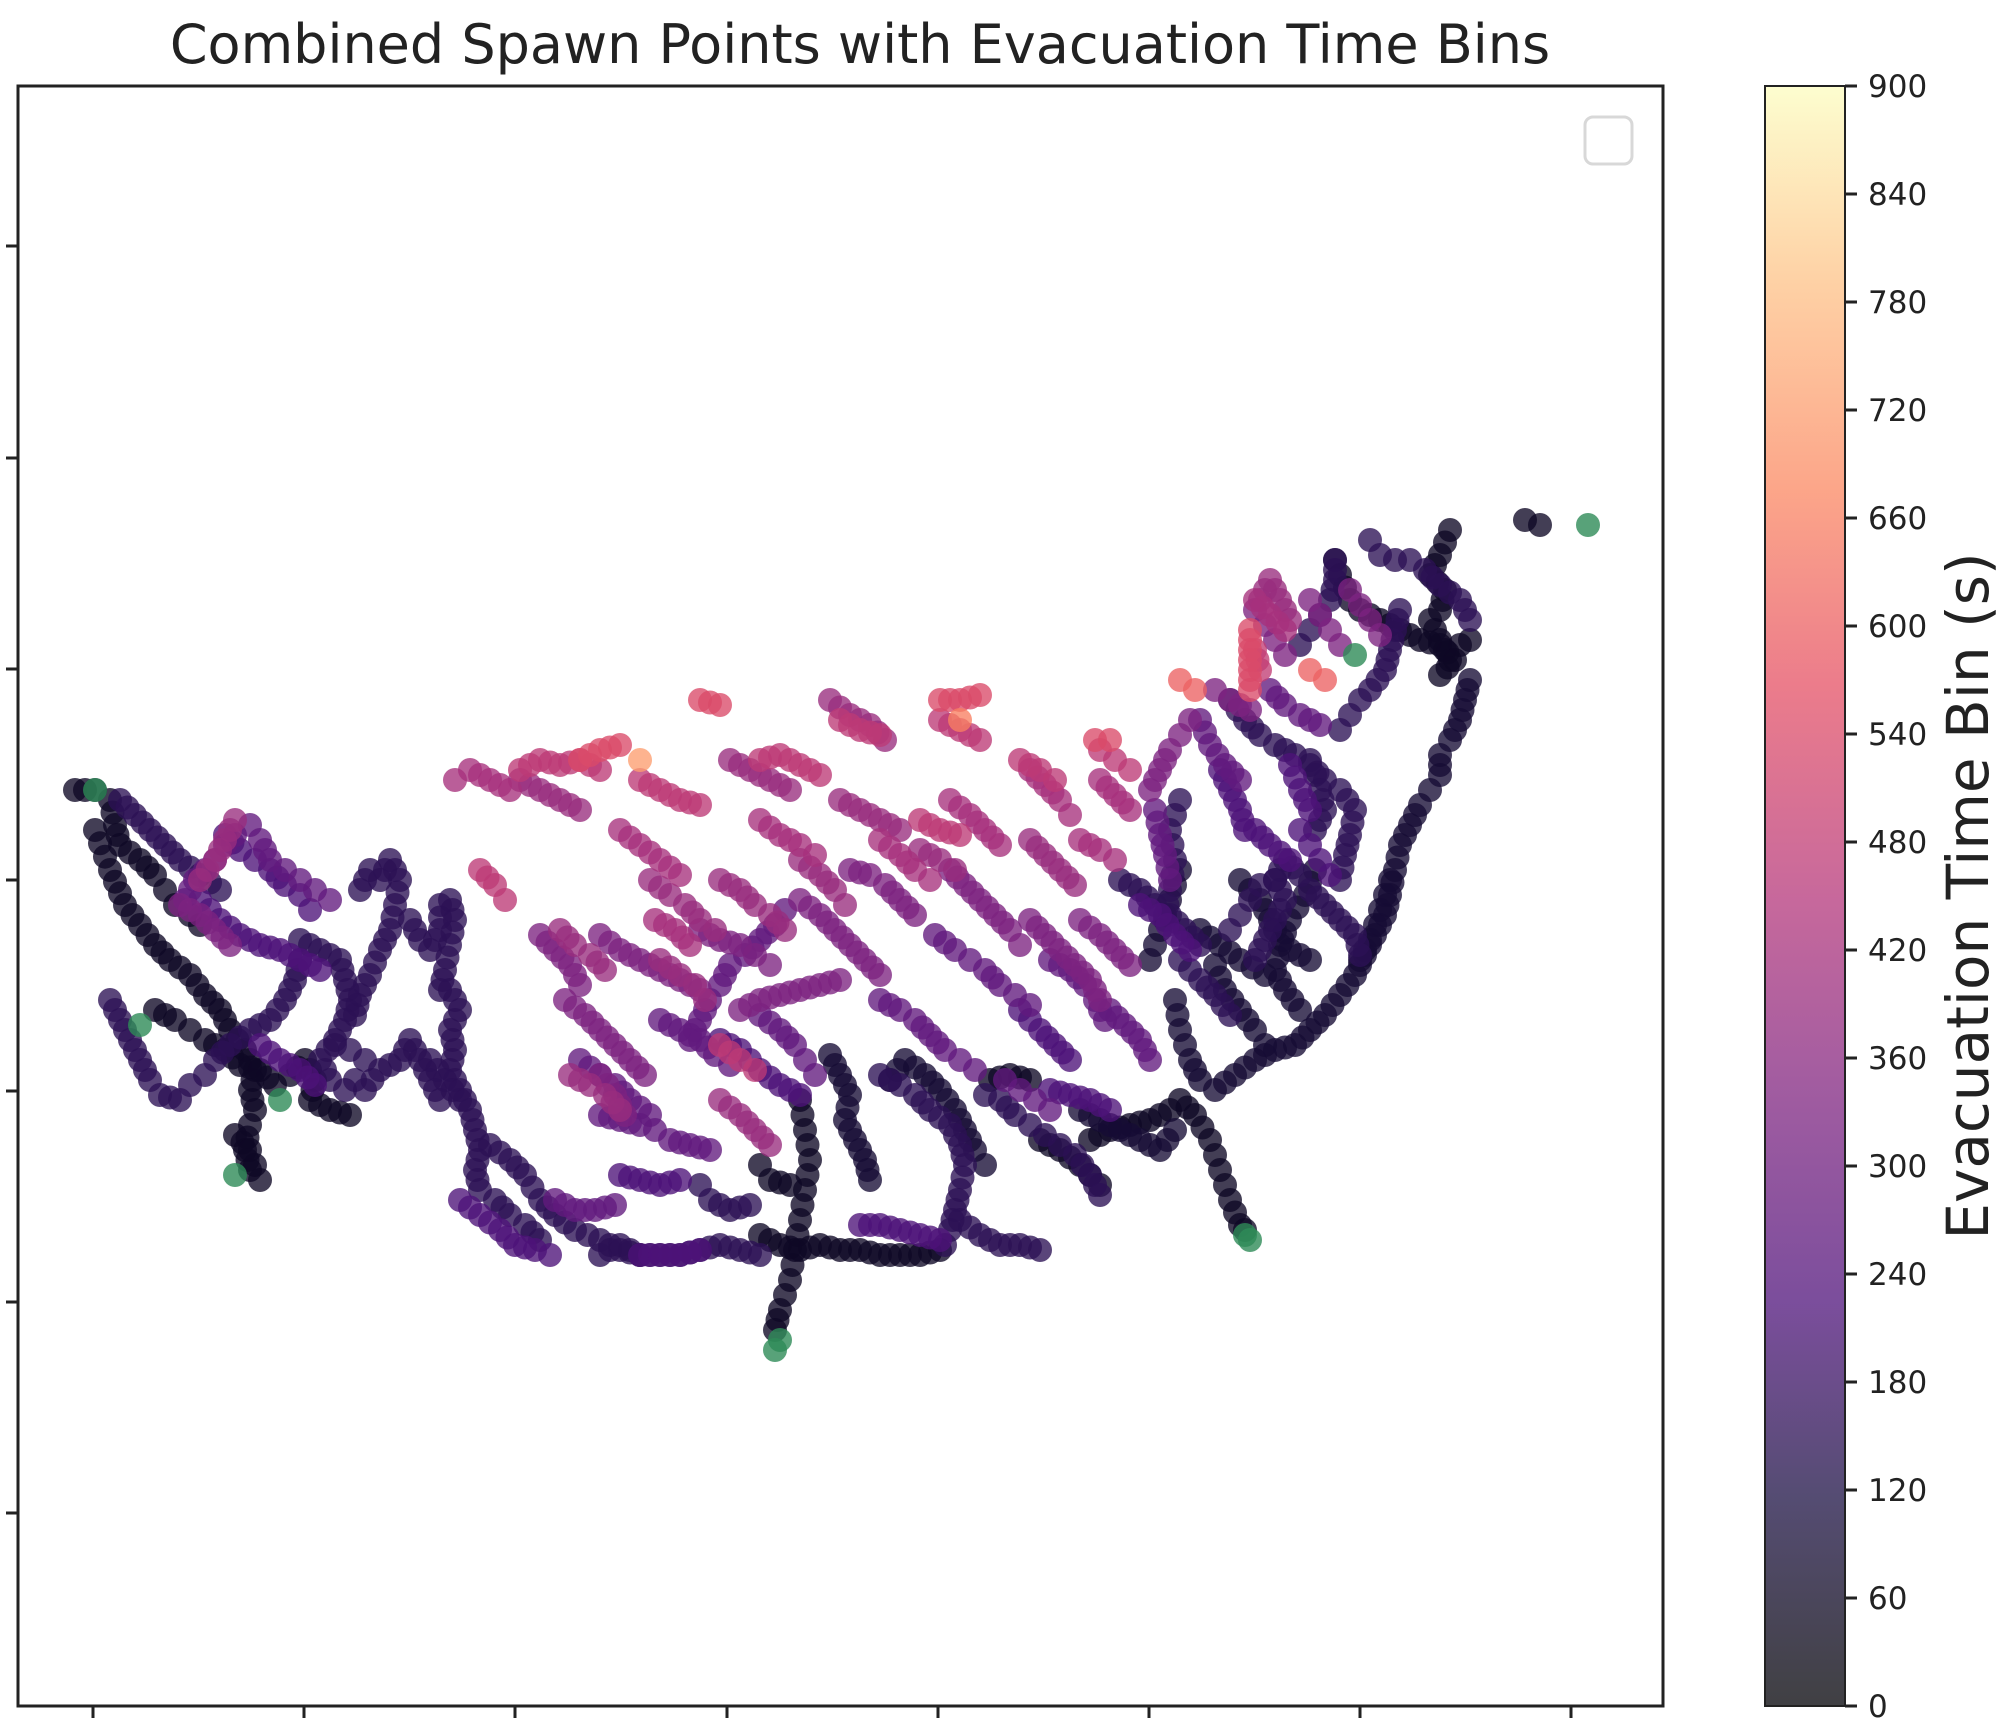  I want to click on colorbar-tick-label: 840, so click(1897, 195).